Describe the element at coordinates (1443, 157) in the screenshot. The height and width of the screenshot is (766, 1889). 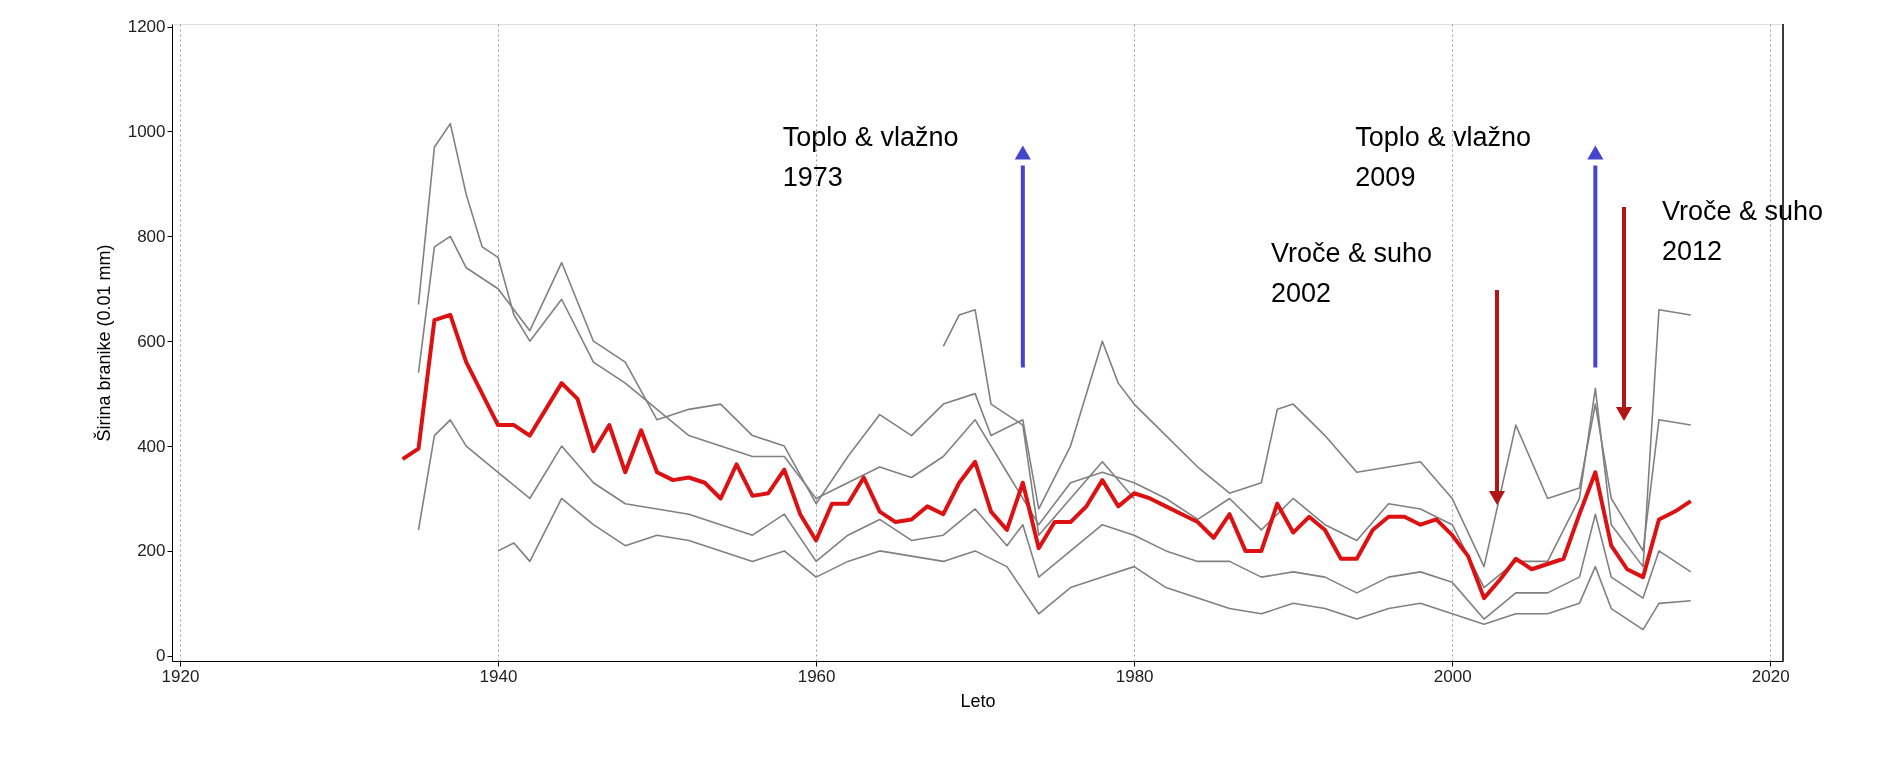
I see `annotation: Toplo & vlažno 2009` at that location.